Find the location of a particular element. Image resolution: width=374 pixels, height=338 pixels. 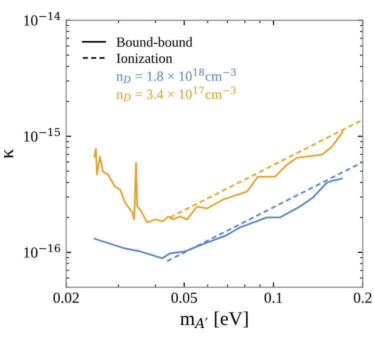

x-tick-label: 0.2 is located at coordinates (363, 297).